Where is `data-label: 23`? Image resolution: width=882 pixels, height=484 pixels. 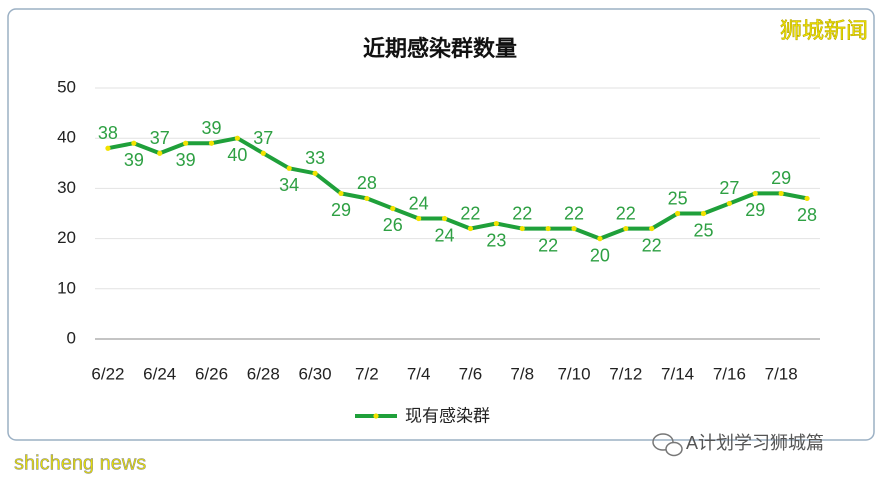
data-label: 23 is located at coordinates (496, 240).